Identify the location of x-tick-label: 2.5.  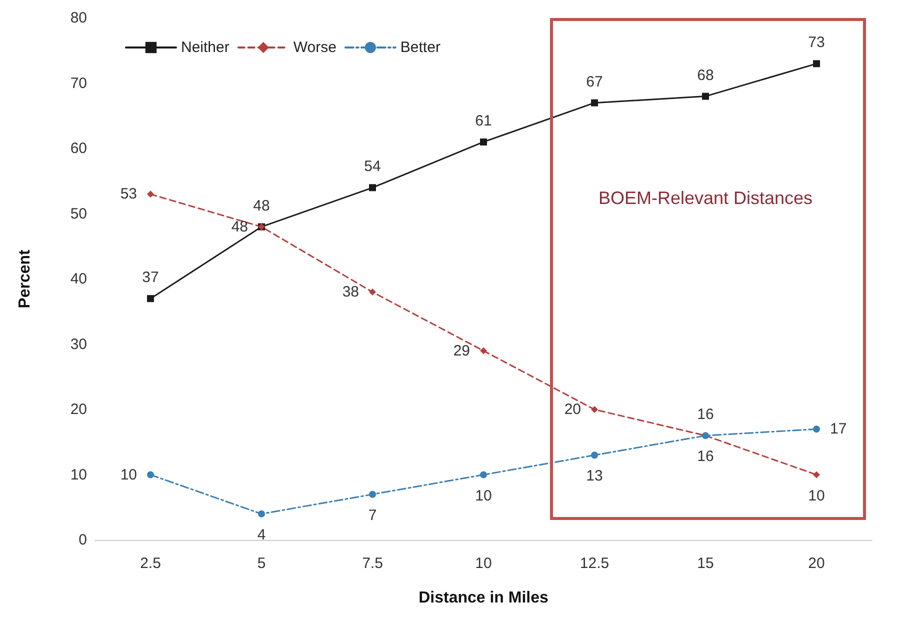
(150, 563).